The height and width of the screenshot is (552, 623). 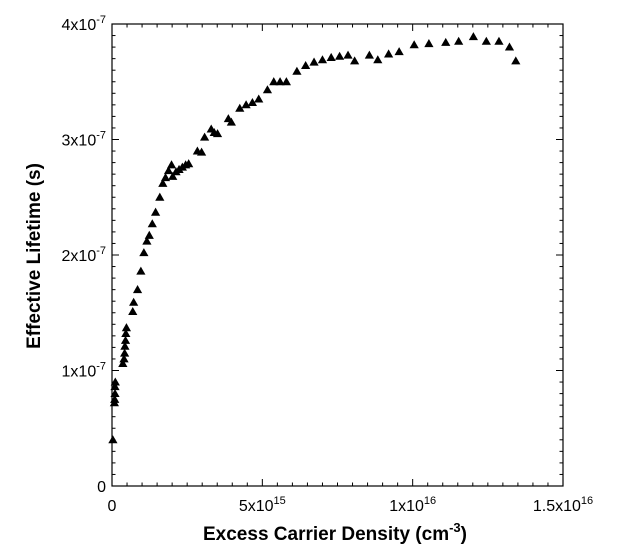 I want to click on y-tick-label: 2x10⁻⁷, so click(x=84, y=255).